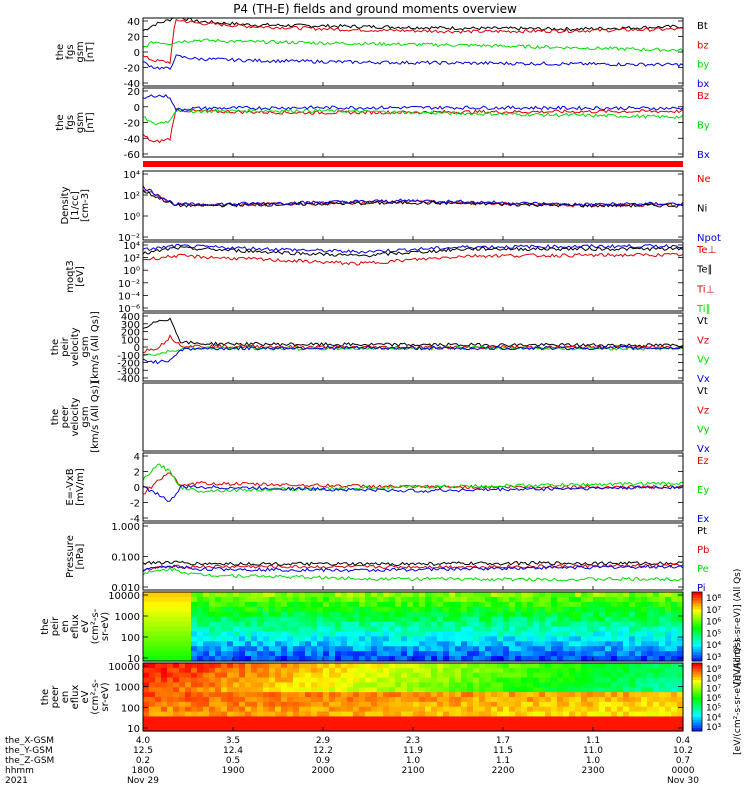 The width and height of the screenshot is (750, 800). What do you see at coordinates (703, 96) in the screenshot?
I see `legend-label-Bz: Bz` at bounding box center [703, 96].